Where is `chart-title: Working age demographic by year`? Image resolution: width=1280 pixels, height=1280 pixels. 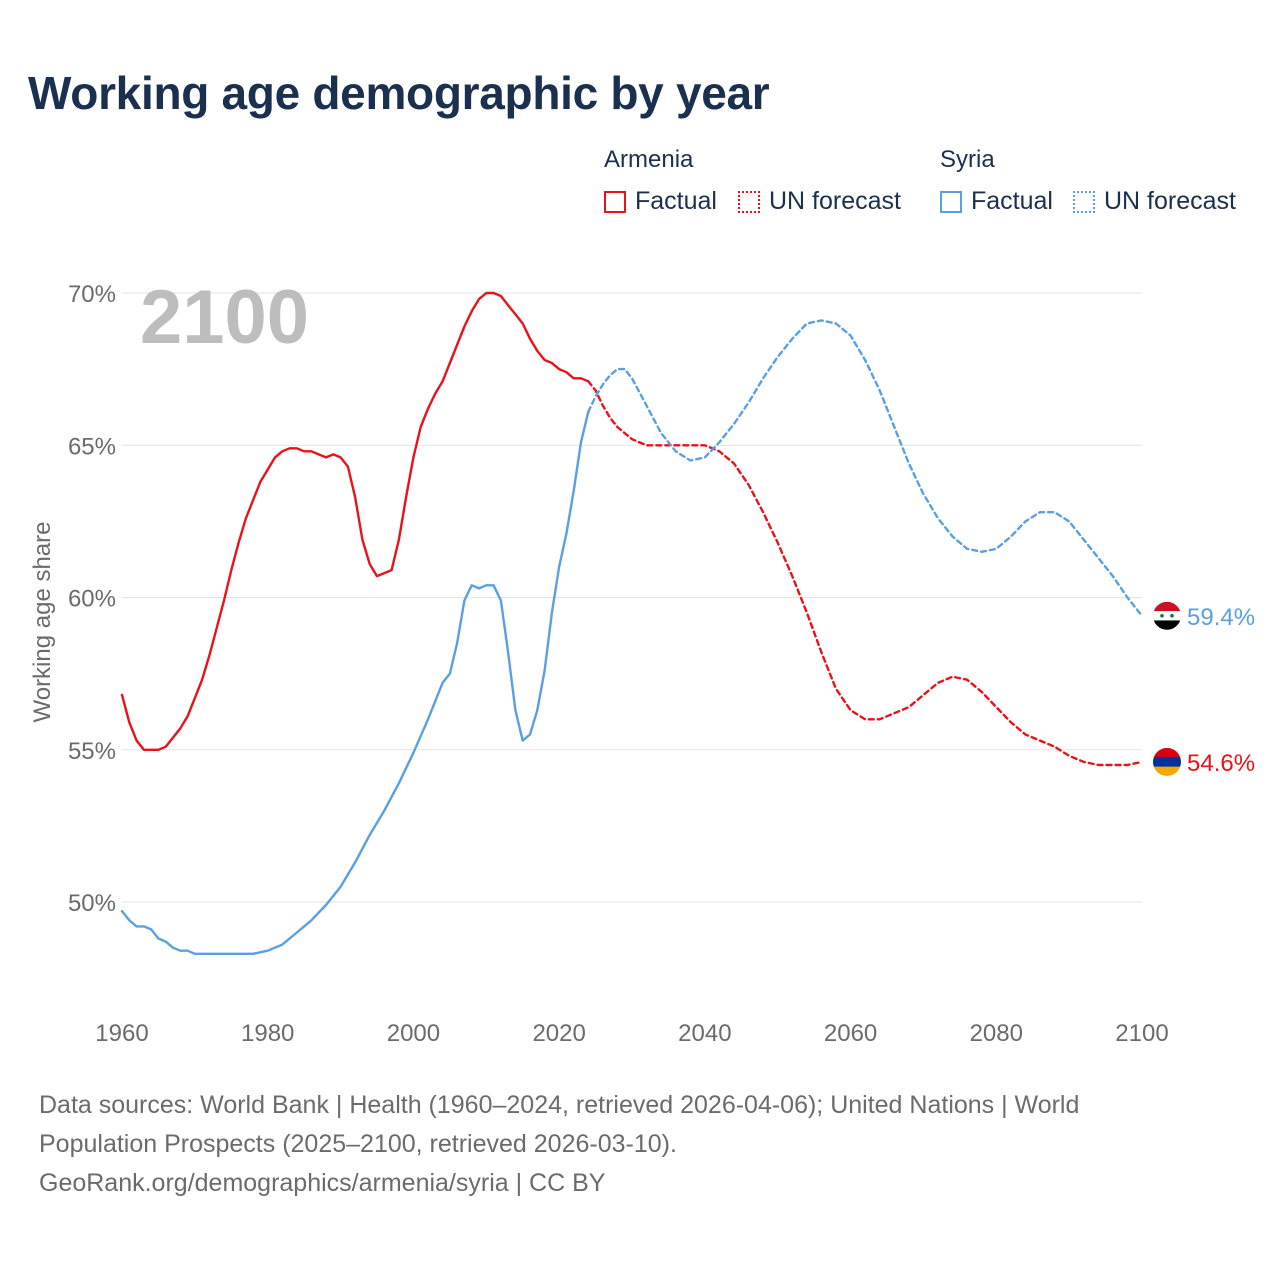 chart-title: Working age demographic by year is located at coordinates (399, 93).